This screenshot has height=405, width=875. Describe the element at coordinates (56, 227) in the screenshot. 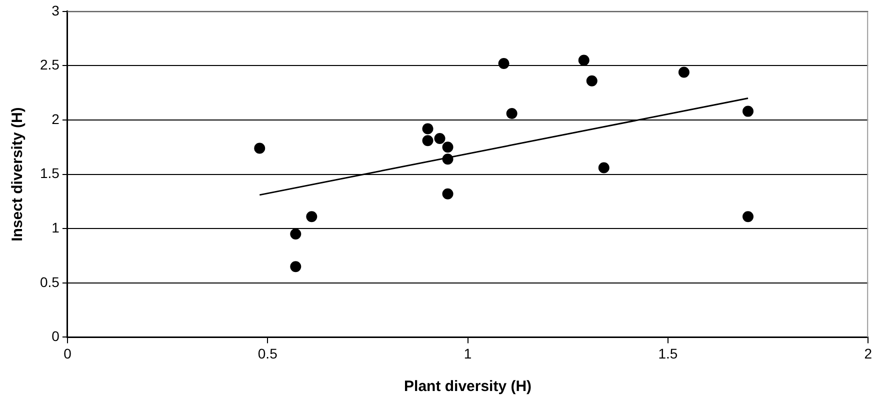

I see `y-tick-label: 1` at that location.